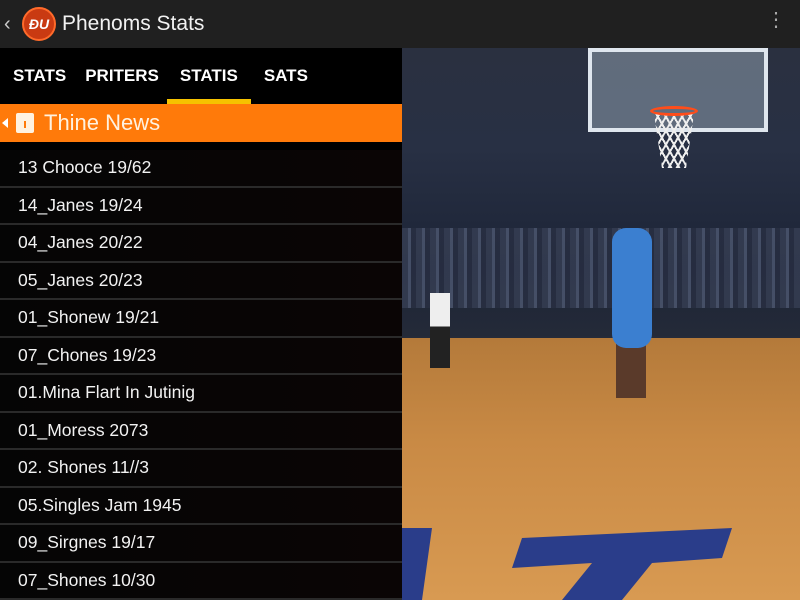  What do you see at coordinates (201, 281) in the screenshot?
I see `list-item: 05_Janes 20/23` at bounding box center [201, 281].